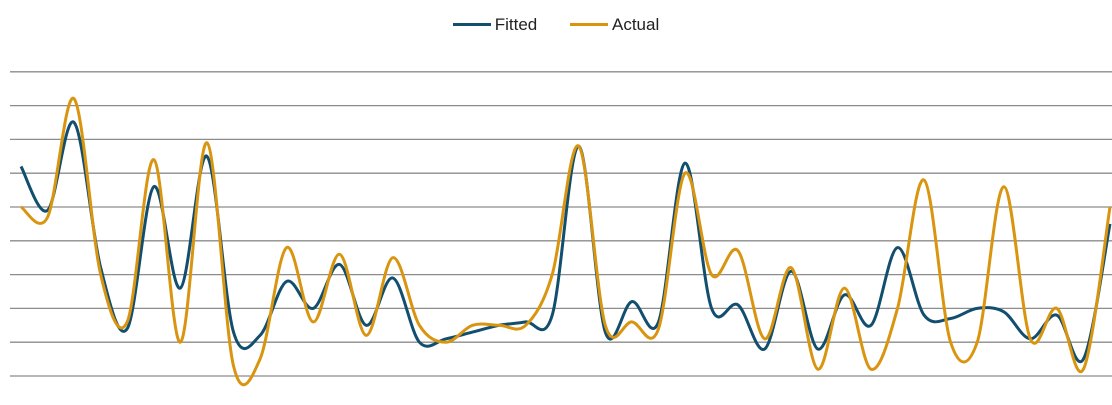 The image size is (1112, 405). Describe the element at coordinates (636, 24) in the screenshot. I see `legend-label-actual: Actual` at that location.